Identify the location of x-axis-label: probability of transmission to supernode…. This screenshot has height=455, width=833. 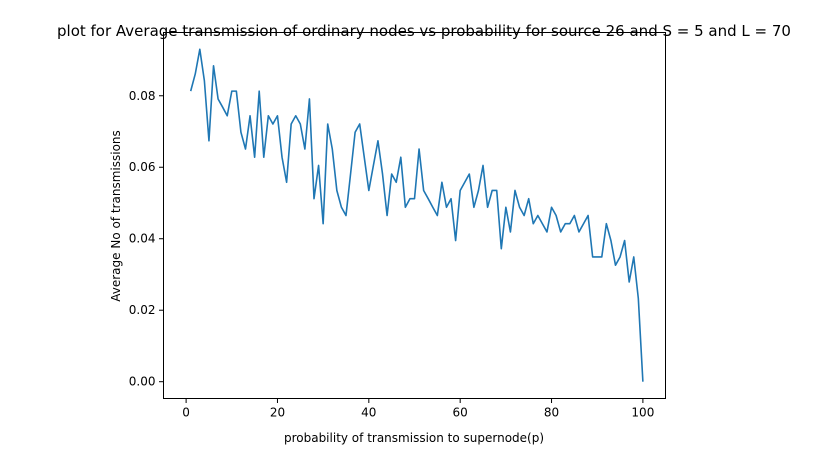
(414, 438).